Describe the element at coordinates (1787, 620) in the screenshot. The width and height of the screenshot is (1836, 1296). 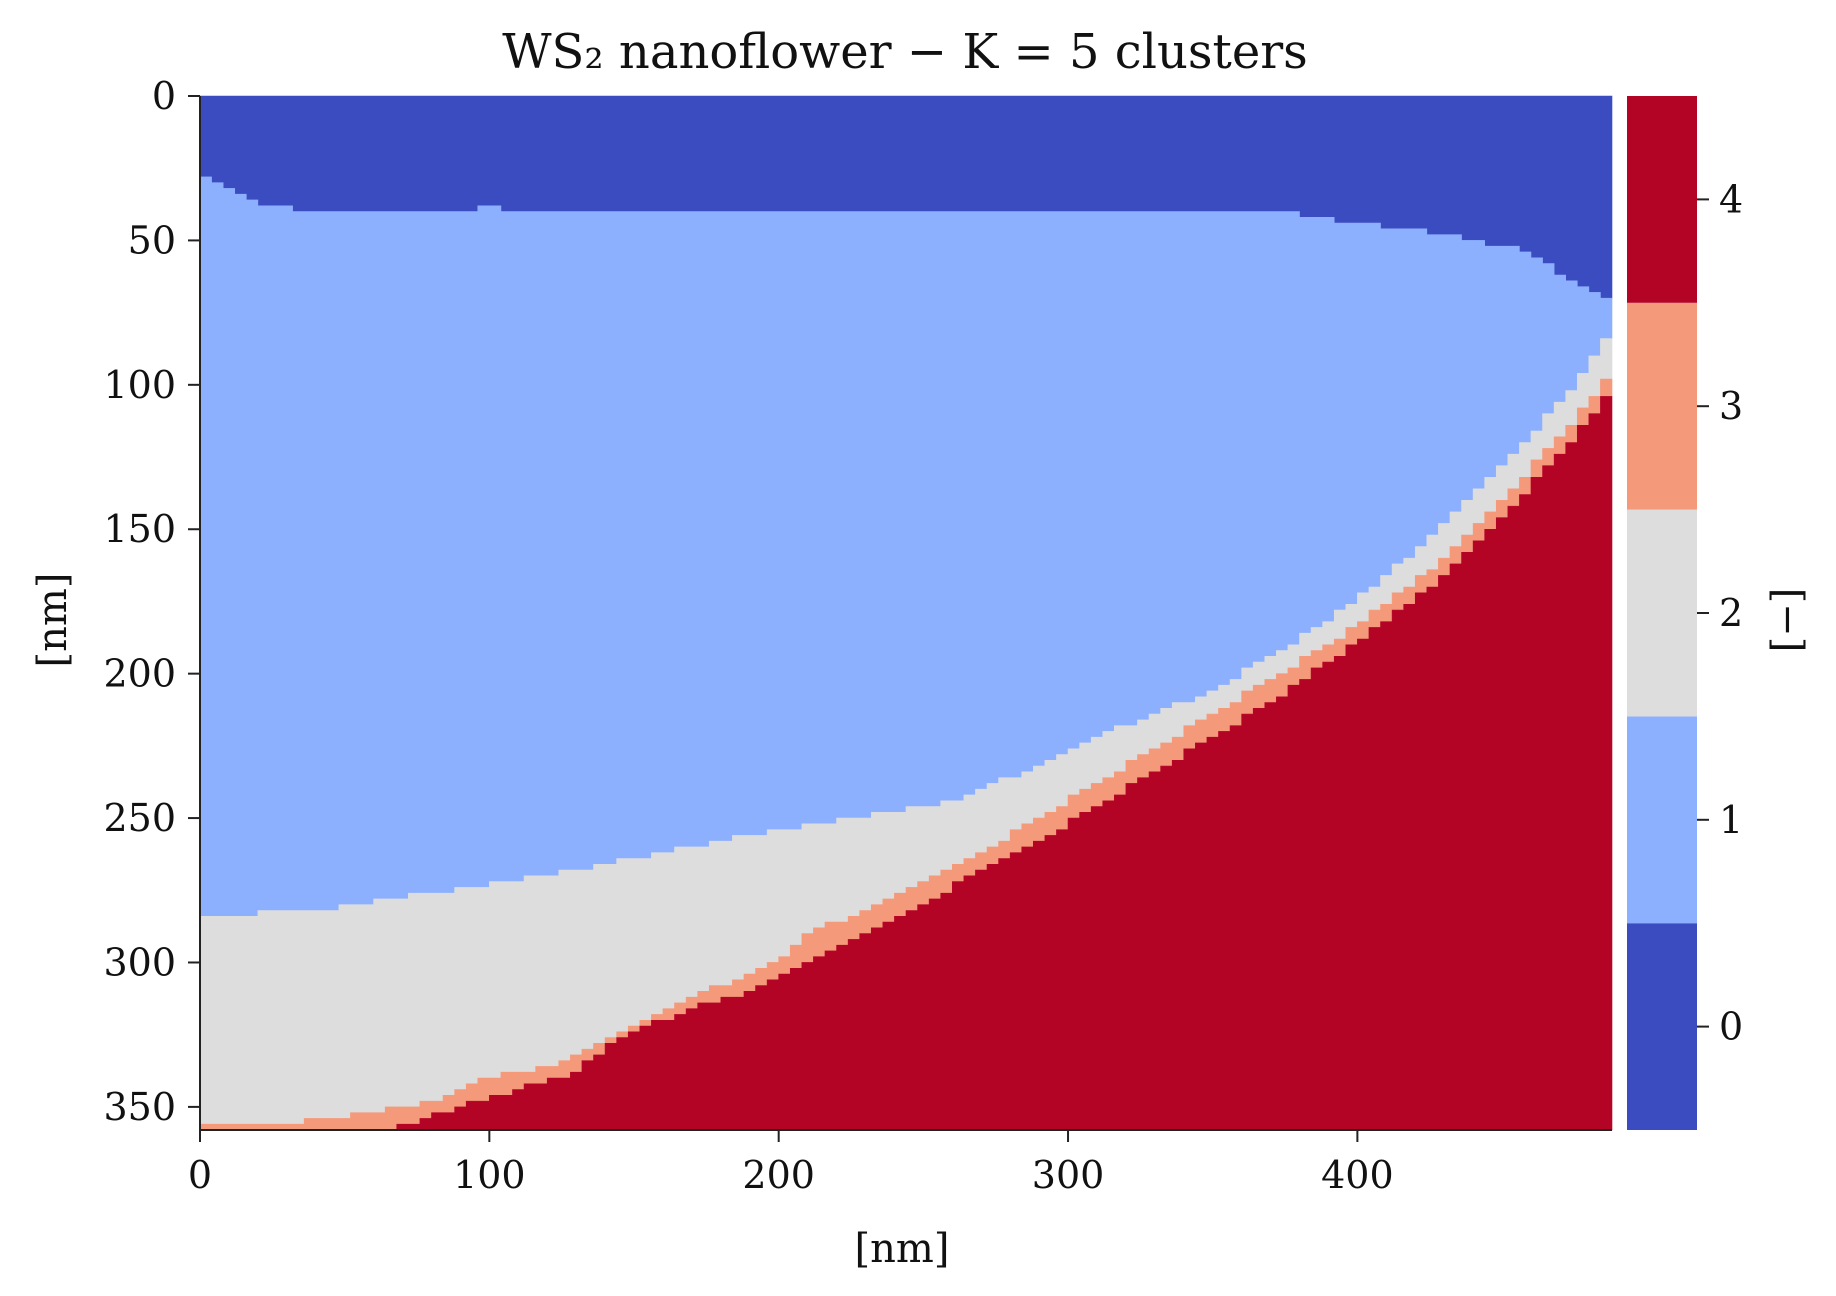
I see `colorbar-label: [−]` at that location.